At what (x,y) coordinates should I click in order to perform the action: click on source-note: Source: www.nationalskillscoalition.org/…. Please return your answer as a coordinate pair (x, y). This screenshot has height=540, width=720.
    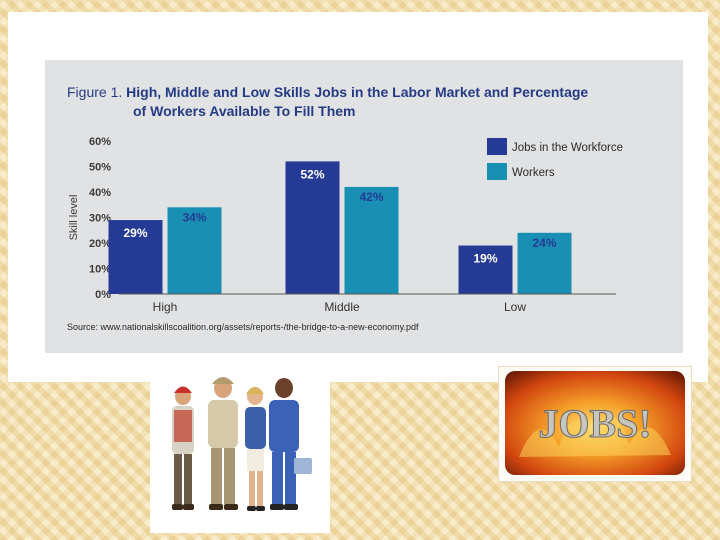
    Looking at the image, I should click on (243, 327).